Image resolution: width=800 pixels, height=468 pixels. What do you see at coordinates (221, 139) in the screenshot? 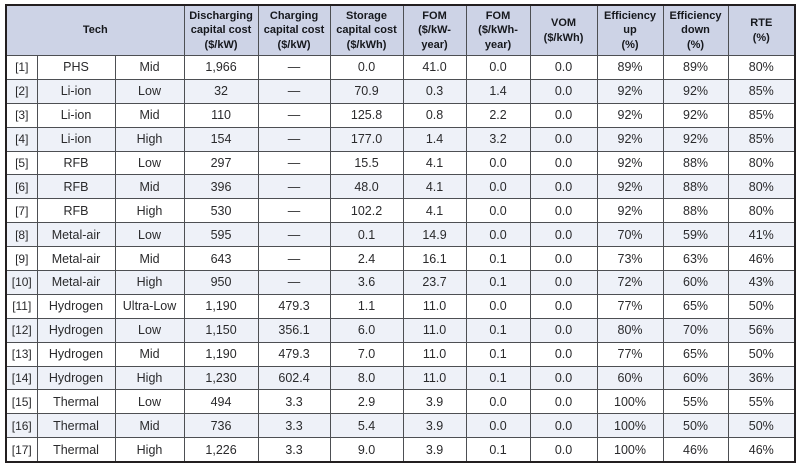
I see `discharging-capital-cost-cell: 154` at bounding box center [221, 139].